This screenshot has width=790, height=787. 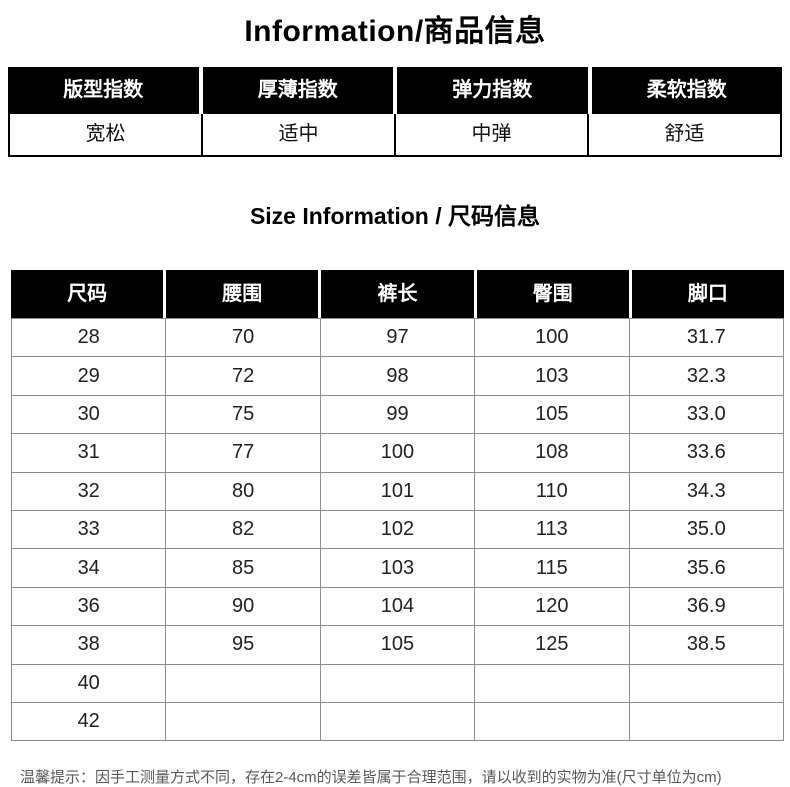 I want to click on size-table-row: 30 75 99 105 33.0, so click(x=397, y=414).